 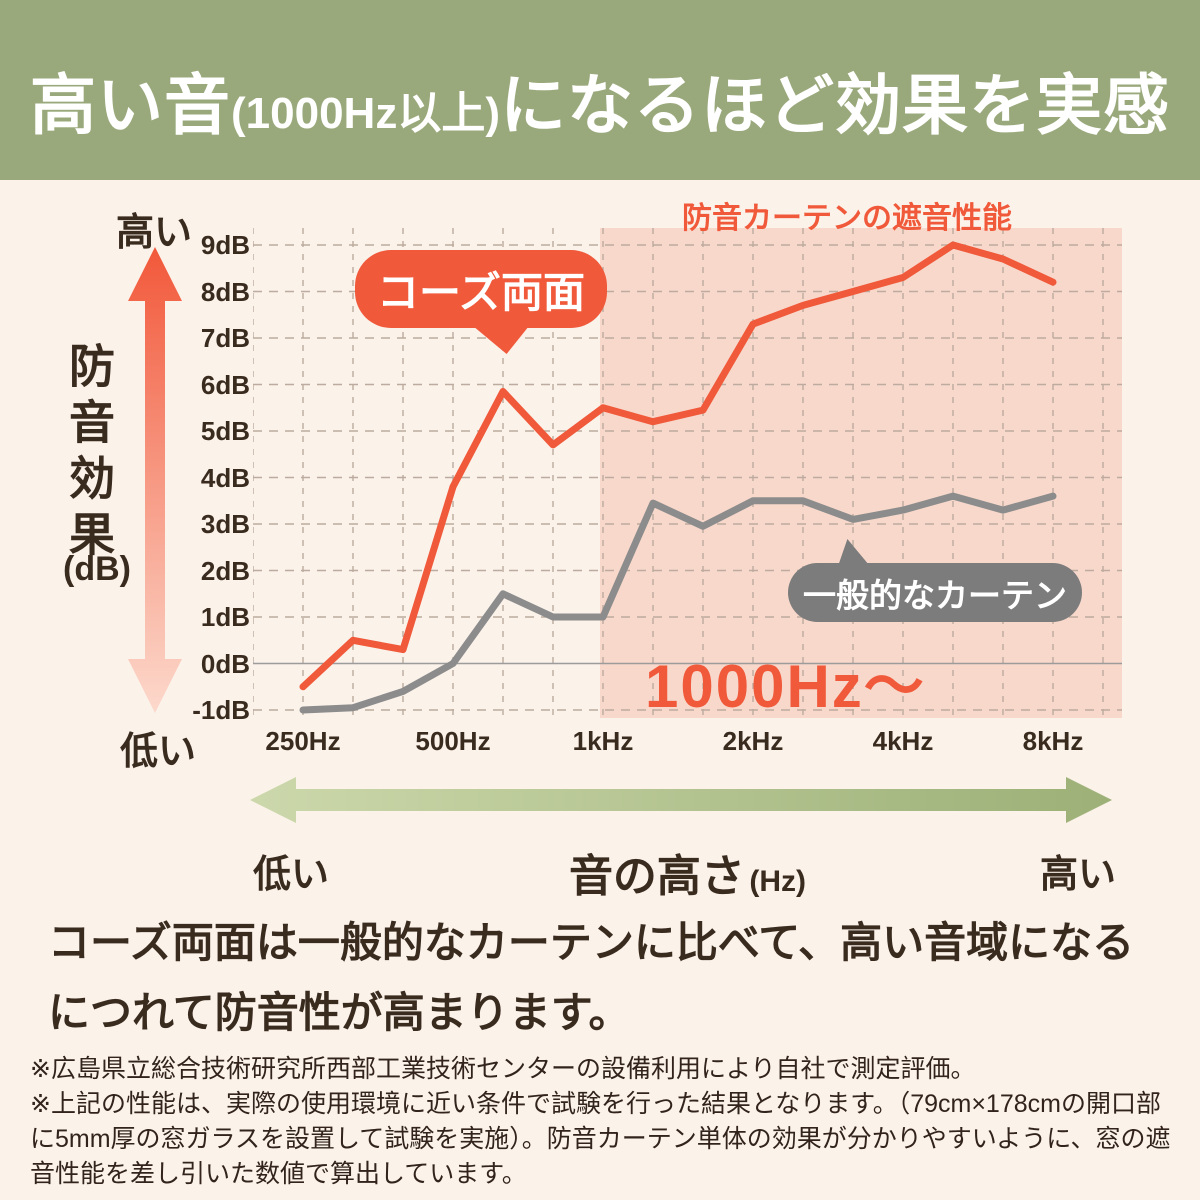 What do you see at coordinates (481, 292) in the screenshot?
I see `series-callout-koozu-label: コーズ両面` at bounding box center [481, 292].